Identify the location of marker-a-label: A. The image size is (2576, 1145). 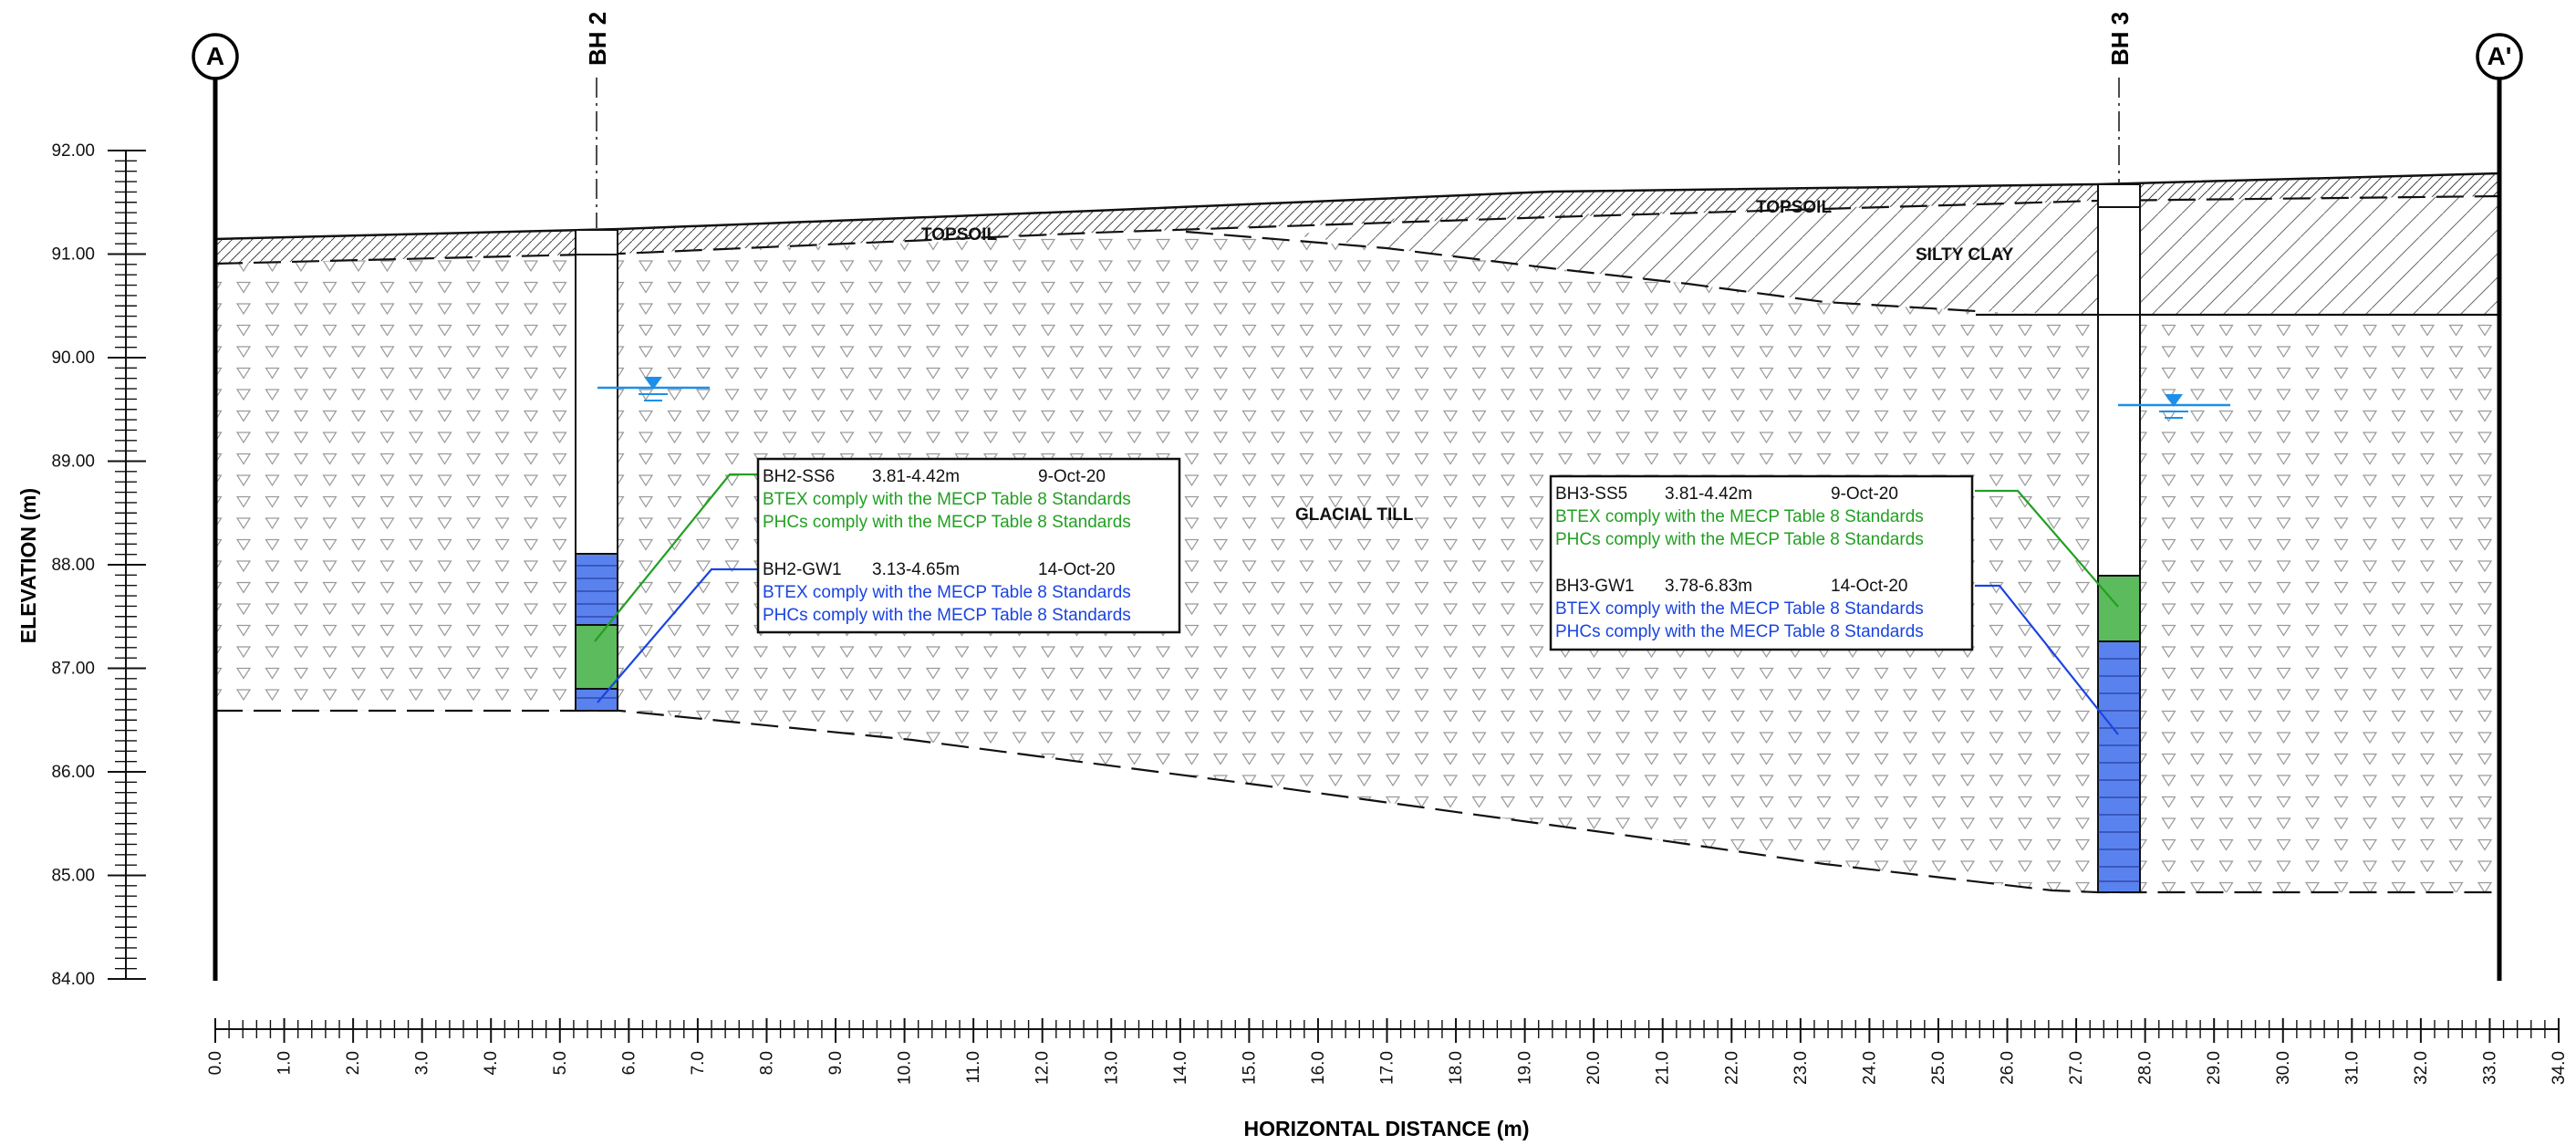
(215, 56).